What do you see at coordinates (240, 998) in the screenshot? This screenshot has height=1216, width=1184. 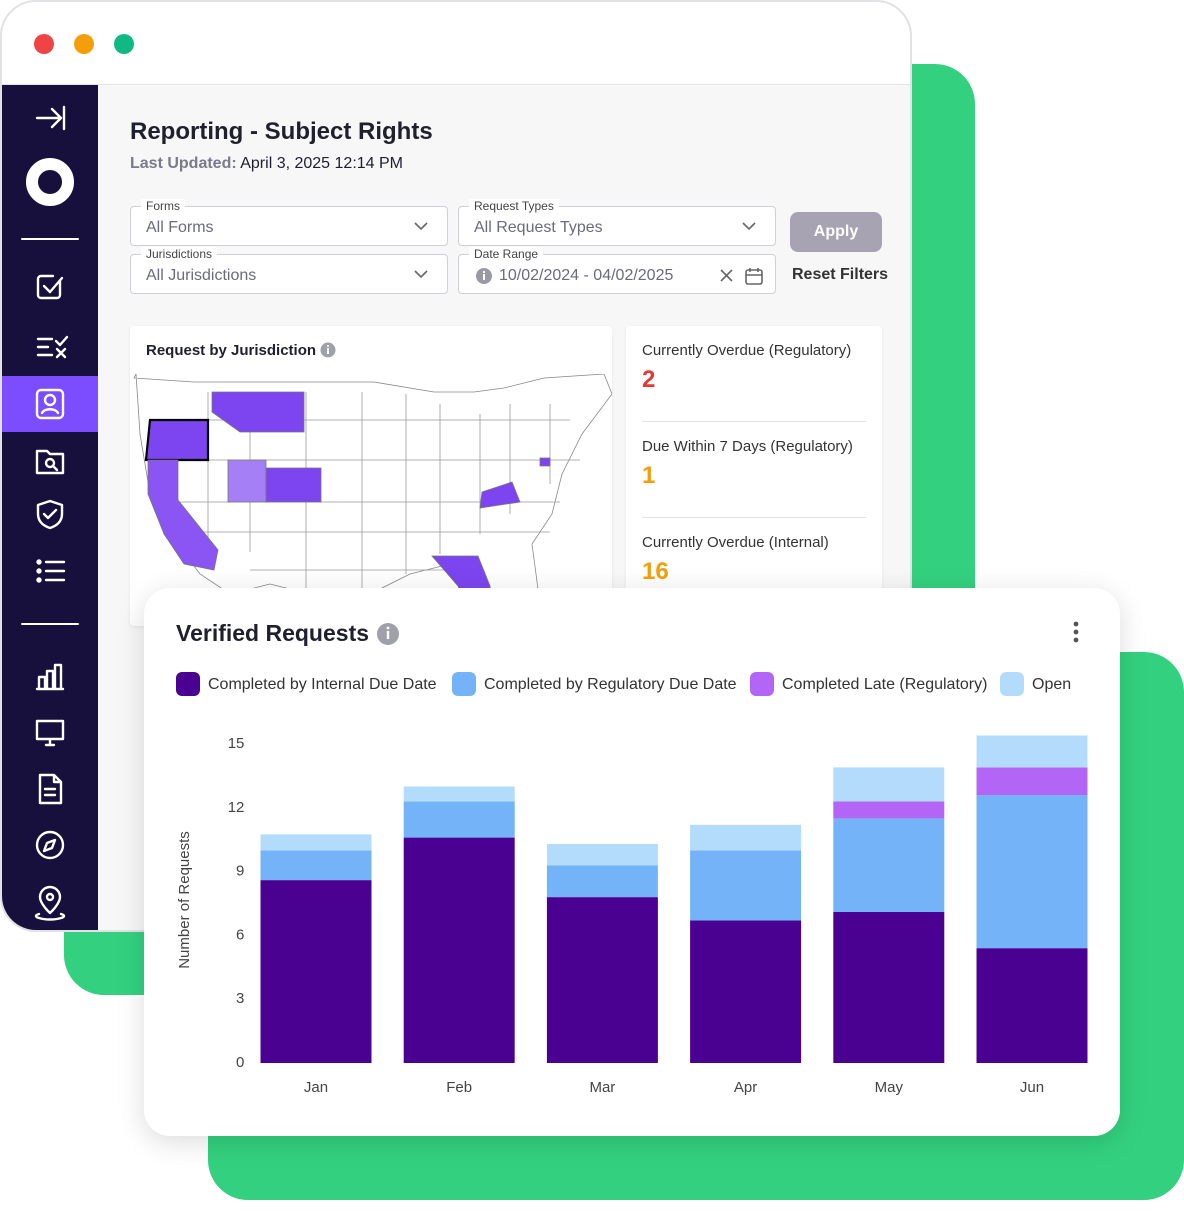 I see `y-tick-label: 3` at bounding box center [240, 998].